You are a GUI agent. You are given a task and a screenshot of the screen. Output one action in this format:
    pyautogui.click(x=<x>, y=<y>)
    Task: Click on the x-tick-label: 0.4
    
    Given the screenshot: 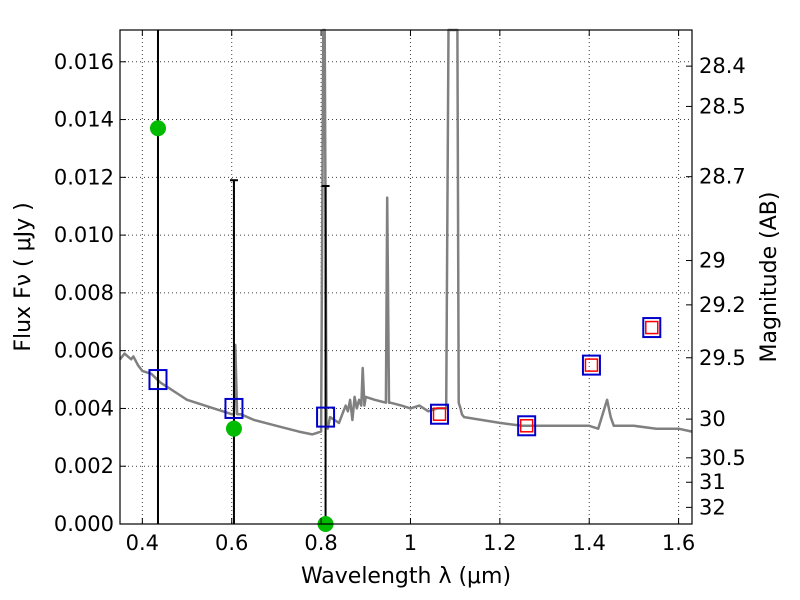 What is the action you would take?
    pyautogui.click(x=142, y=543)
    